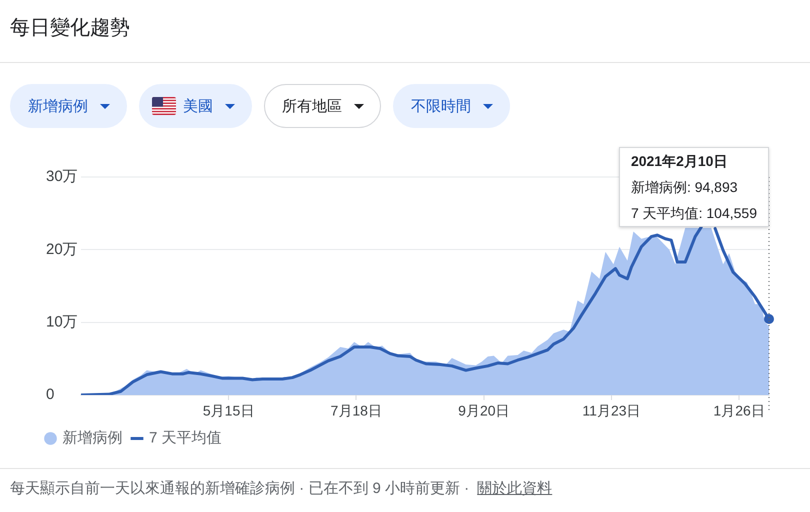 The image size is (810, 512). I want to click on tooltip: 2021年2月10日 新增病例: 94,893 7 天平均值: 104,559, so click(693, 187).